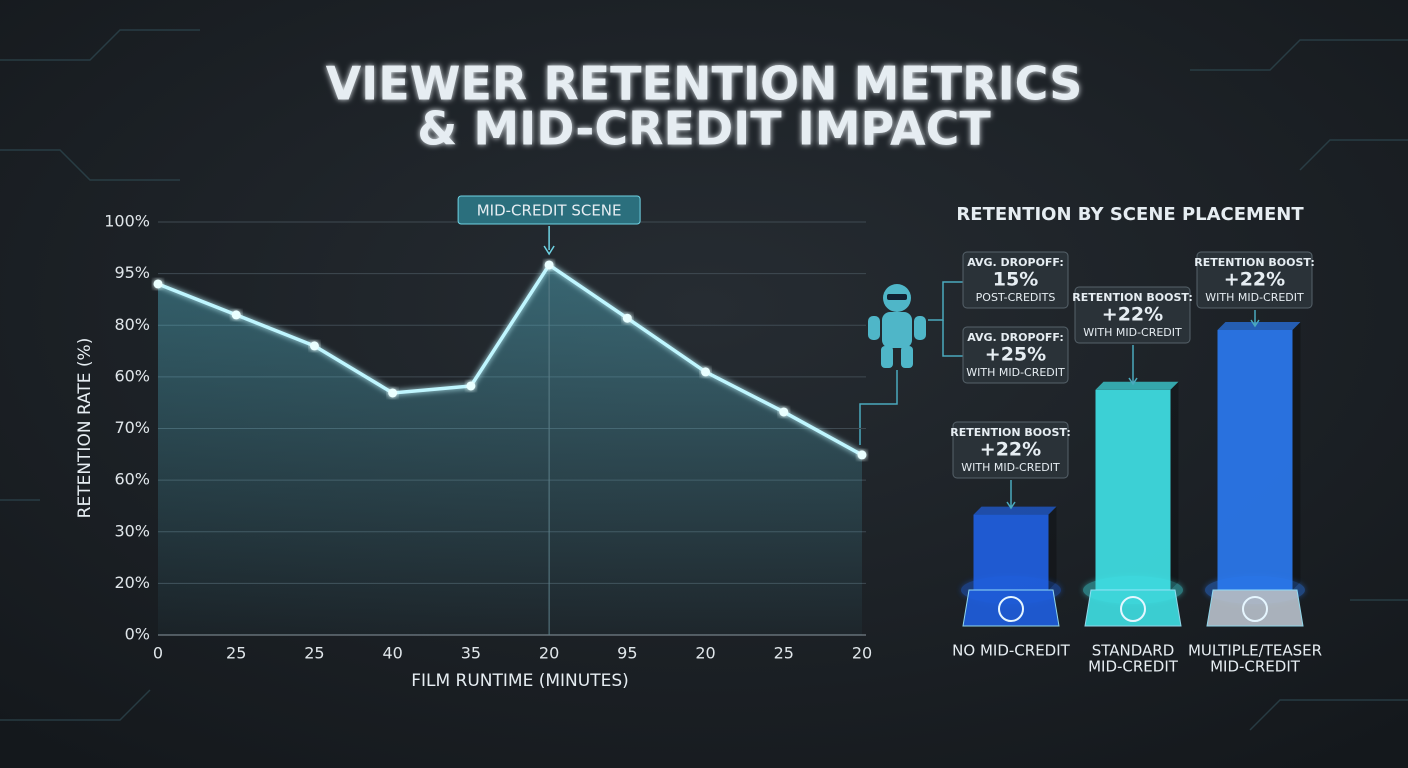  I want to click on y-axis-label: RETENTION RATE (%), so click(85, 428).